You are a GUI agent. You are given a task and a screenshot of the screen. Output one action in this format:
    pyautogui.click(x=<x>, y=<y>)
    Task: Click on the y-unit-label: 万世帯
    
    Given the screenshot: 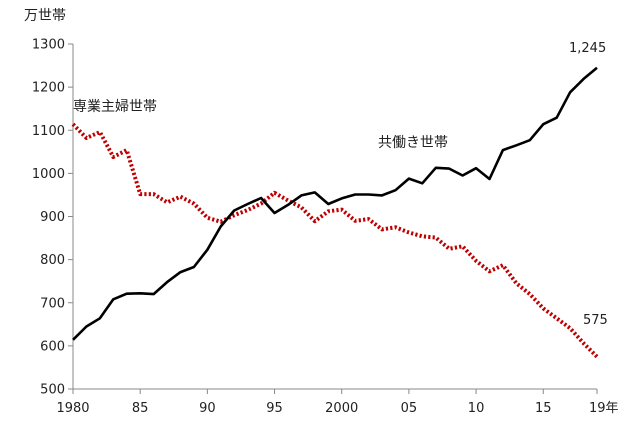 What is the action you would take?
    pyautogui.click(x=45, y=16)
    